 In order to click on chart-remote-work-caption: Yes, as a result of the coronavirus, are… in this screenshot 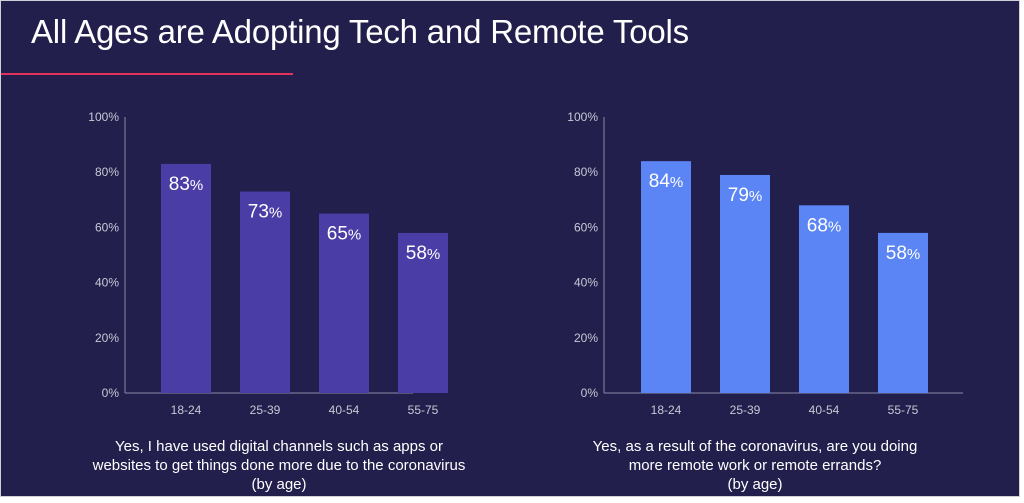, I will do `click(755, 465)`.